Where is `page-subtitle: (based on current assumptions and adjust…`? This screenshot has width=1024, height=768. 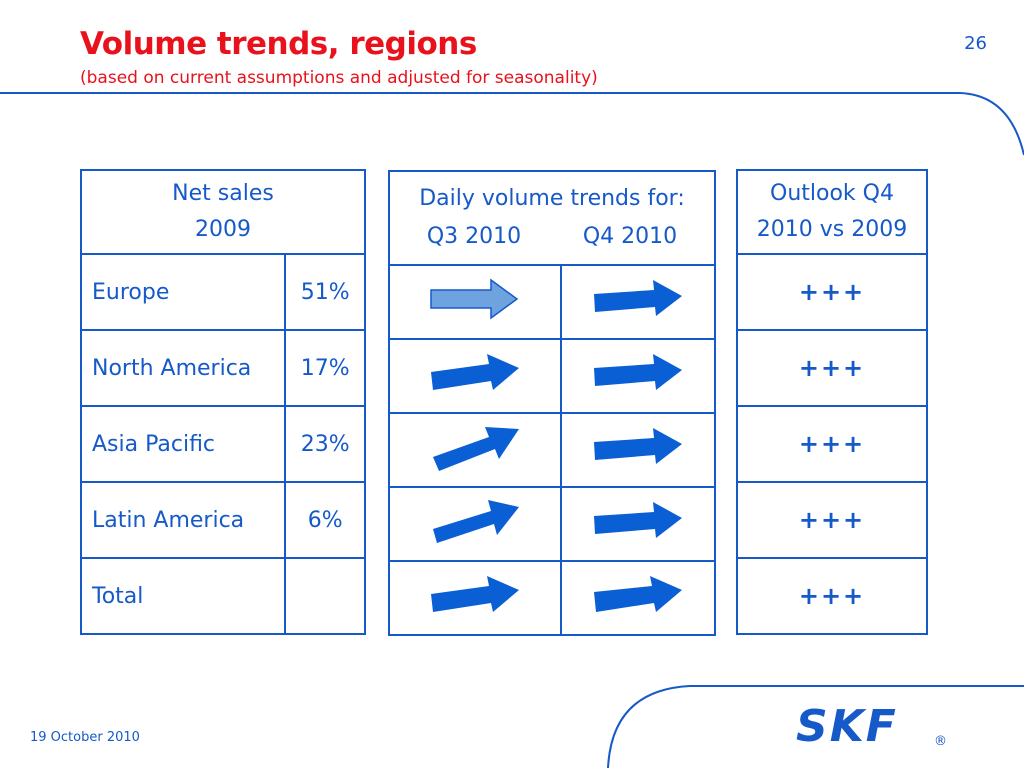
page-subtitle: (based on current assumptions and adjust… is located at coordinates (339, 78).